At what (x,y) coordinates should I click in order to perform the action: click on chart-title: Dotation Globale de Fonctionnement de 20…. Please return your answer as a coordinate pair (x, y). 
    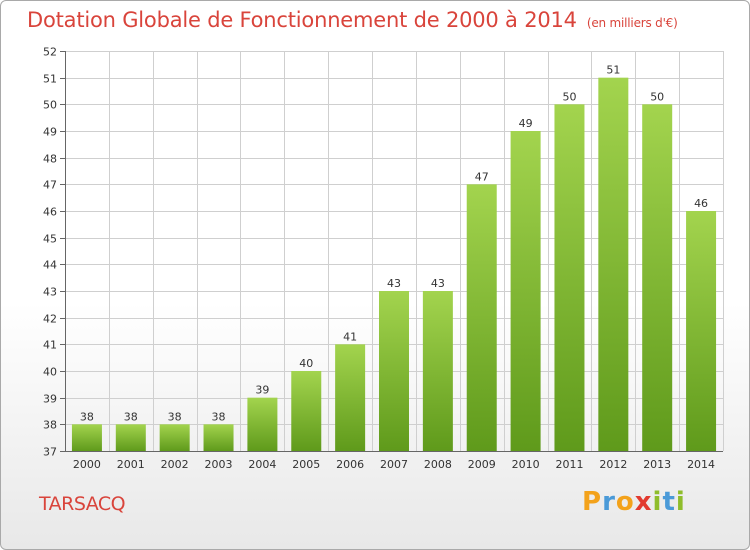
    Looking at the image, I should click on (352, 20).